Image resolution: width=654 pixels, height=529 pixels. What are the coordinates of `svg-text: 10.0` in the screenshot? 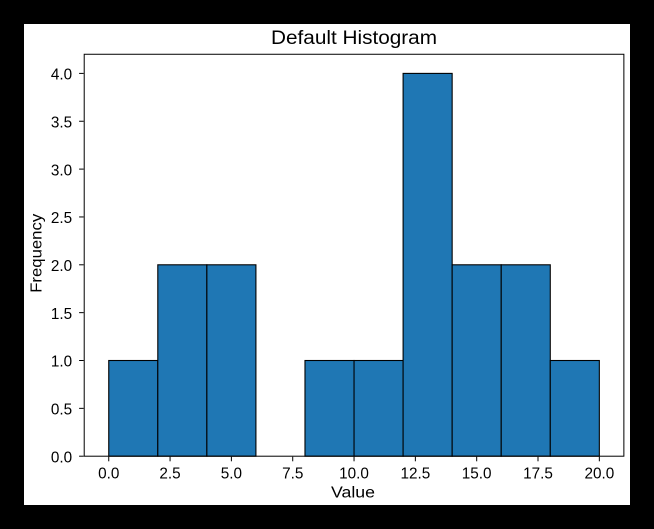 It's located at (354, 473).